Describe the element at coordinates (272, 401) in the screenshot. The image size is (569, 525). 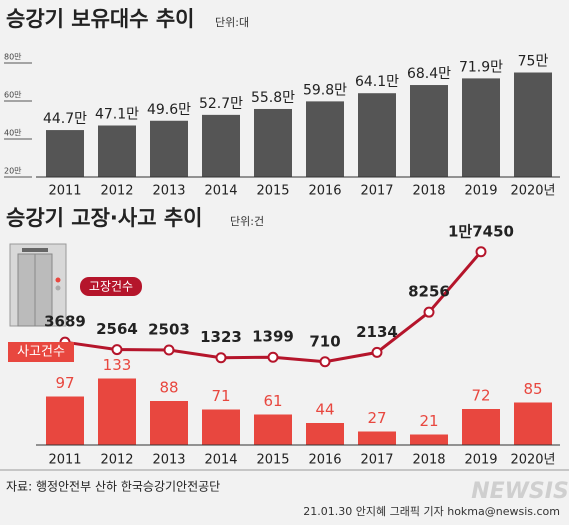
I see `value-label: 61` at that location.